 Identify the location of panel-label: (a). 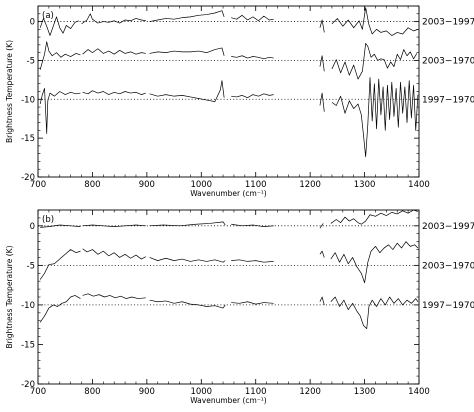
(48, 16).